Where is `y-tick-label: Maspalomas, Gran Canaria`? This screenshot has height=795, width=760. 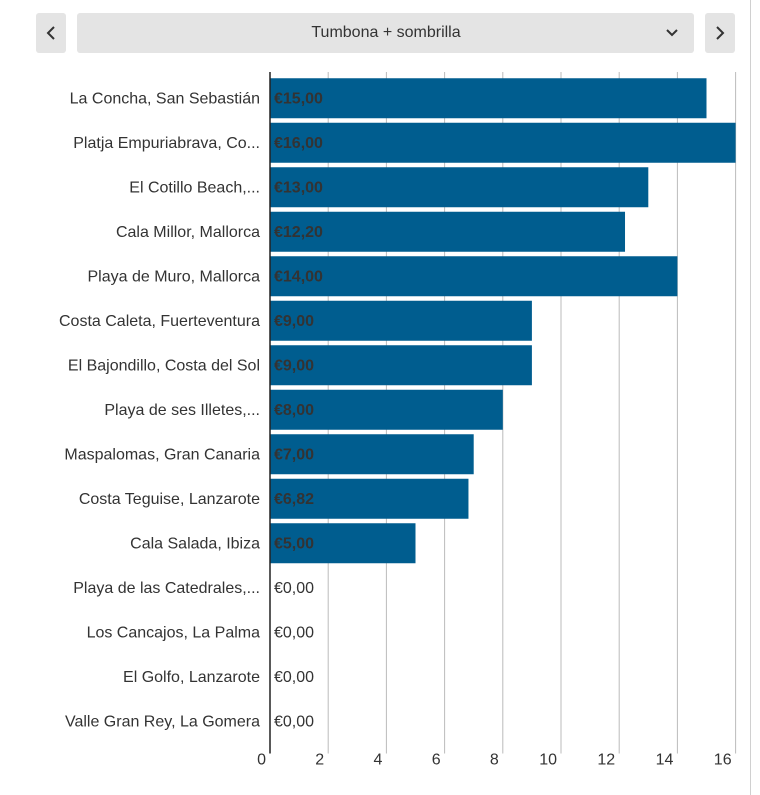 y-tick-label: Maspalomas, Gran Canaria is located at coordinates (162, 454).